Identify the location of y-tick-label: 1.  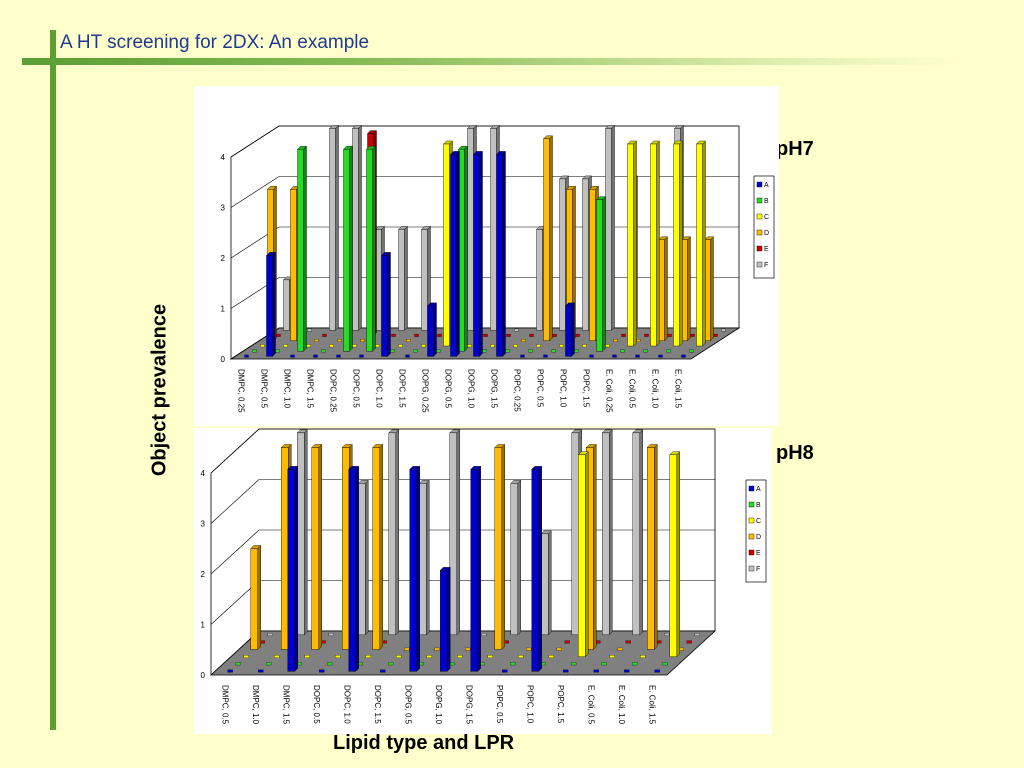
(203, 625).